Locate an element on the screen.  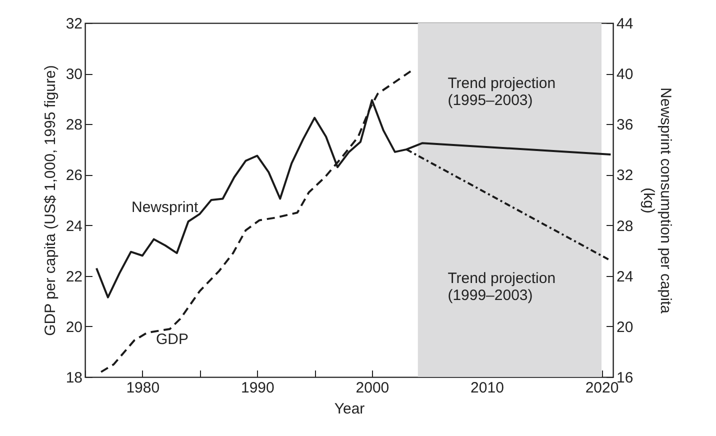
series-label: Newsprint is located at coordinates (165, 207).